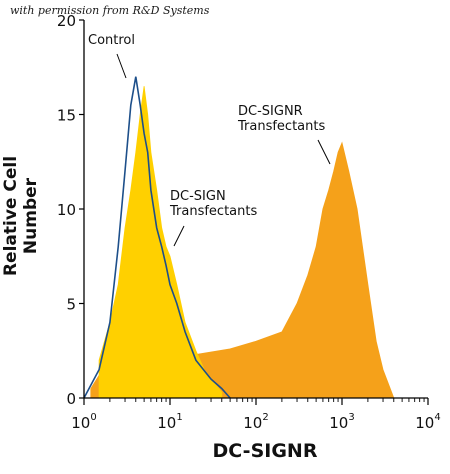 The width and height of the screenshot is (450, 474). I want to click on x-tick-label: 10⁴, so click(427, 422).